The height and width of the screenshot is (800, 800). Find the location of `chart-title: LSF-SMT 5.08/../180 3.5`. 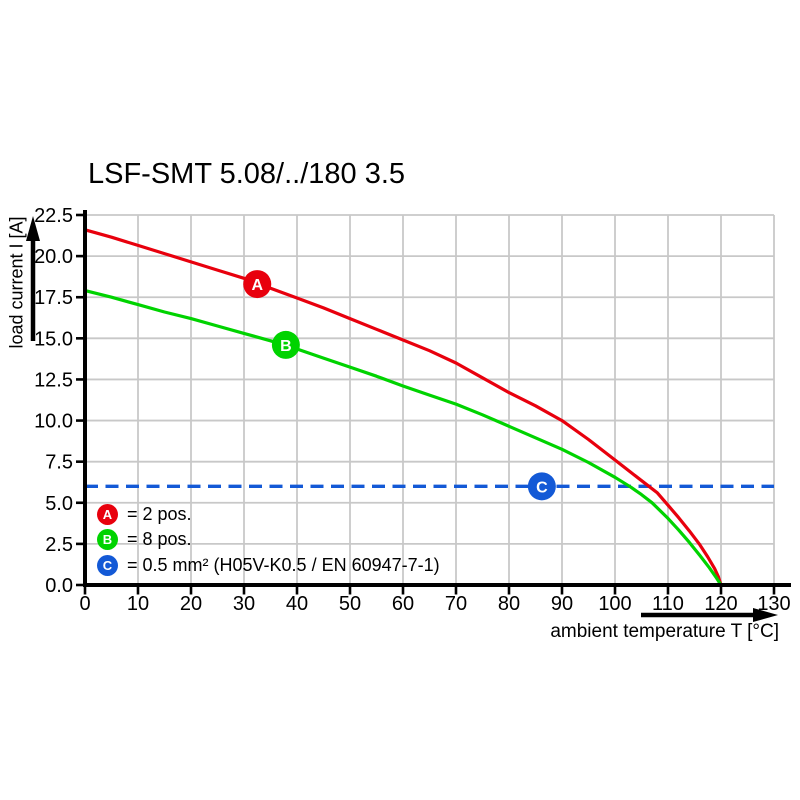

chart-title: LSF-SMT 5.08/../180 3.5 is located at coordinates (247, 174).